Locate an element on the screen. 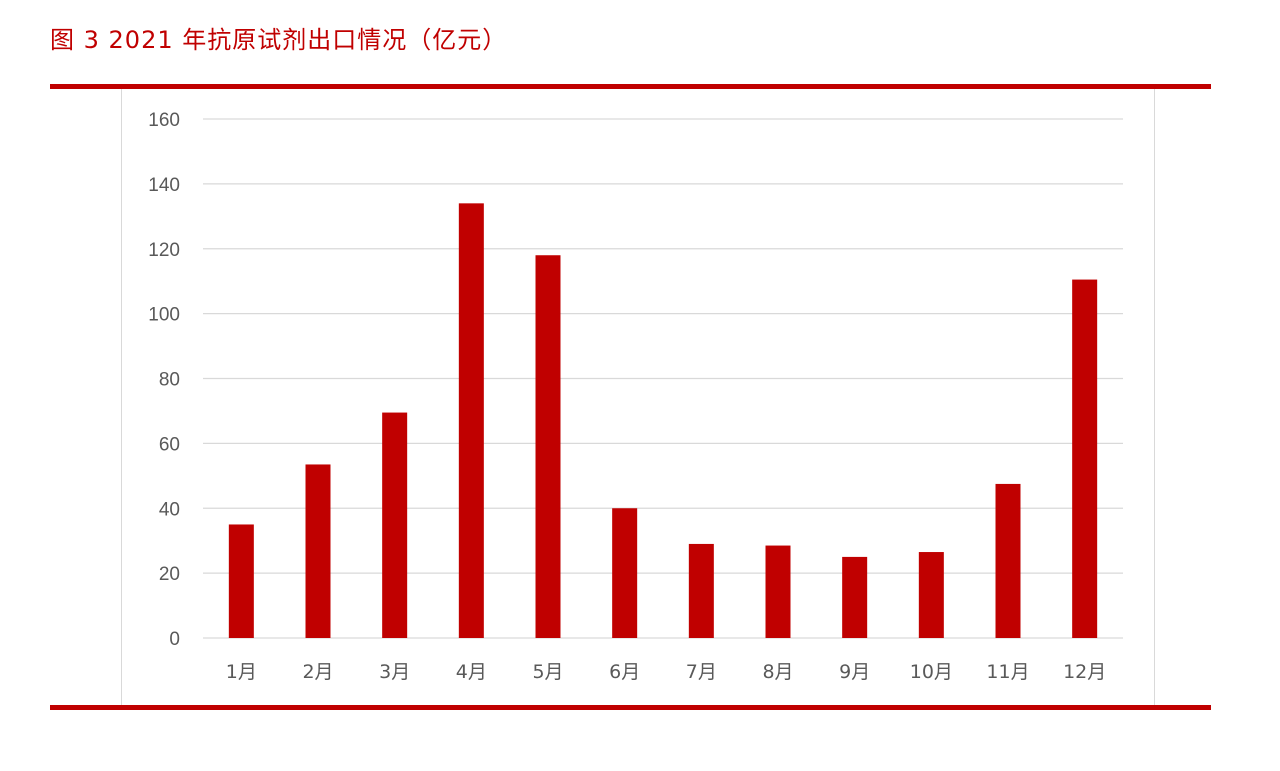  x-tick-label: 6月 is located at coordinates (624, 672).